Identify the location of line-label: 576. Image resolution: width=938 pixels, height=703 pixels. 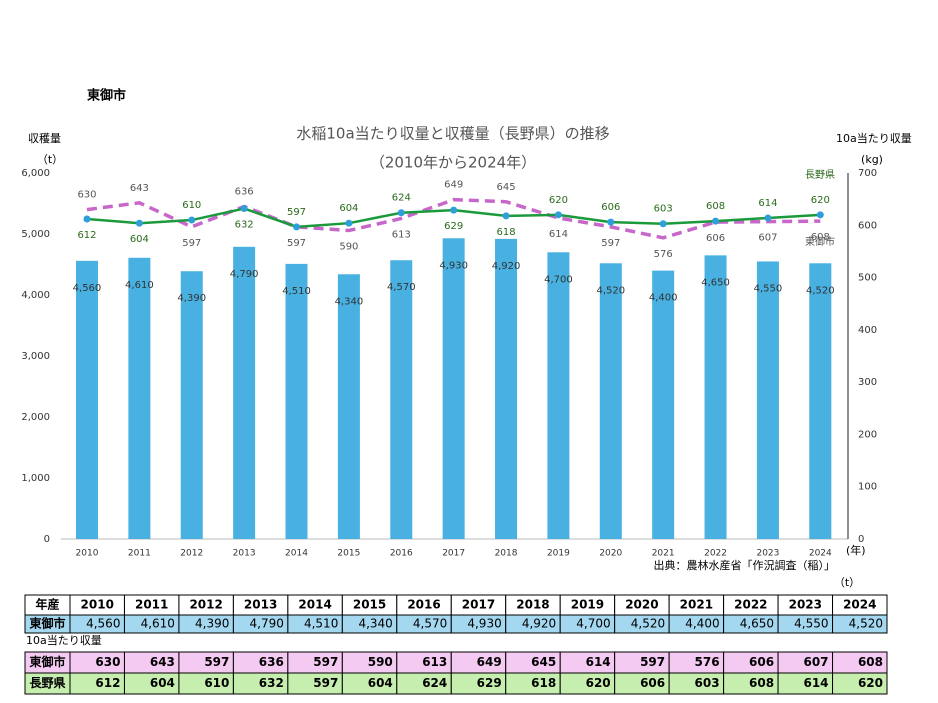
(663, 254).